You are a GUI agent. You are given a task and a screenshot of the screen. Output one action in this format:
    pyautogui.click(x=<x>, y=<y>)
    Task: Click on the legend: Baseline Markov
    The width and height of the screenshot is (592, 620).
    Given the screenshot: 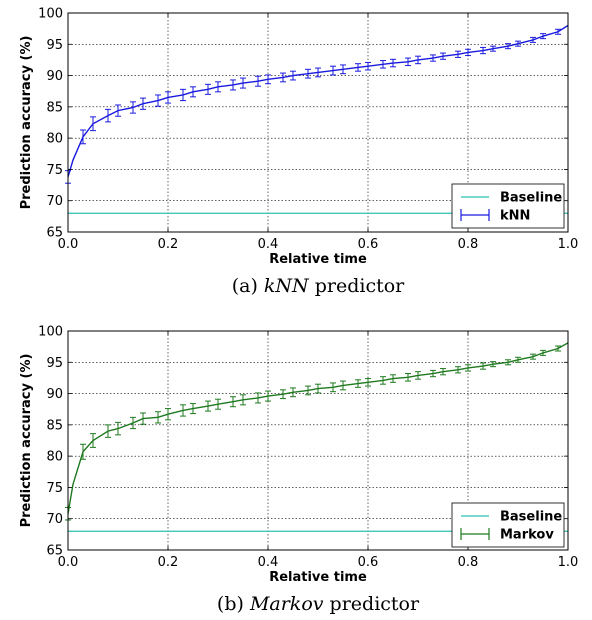 What is the action you would take?
    pyautogui.click(x=508, y=525)
    